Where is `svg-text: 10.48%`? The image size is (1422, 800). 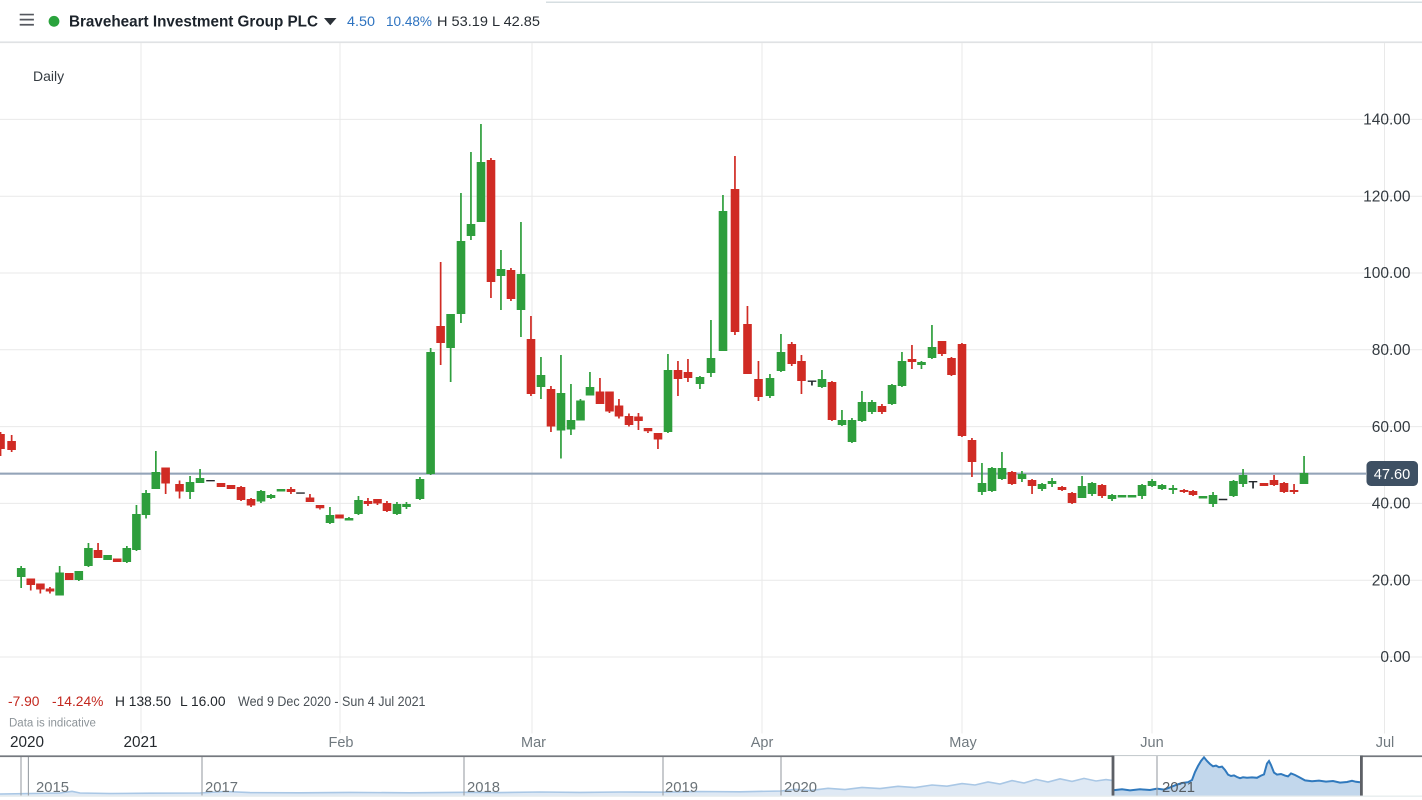 svg-text: 10.48% is located at coordinates (409, 22).